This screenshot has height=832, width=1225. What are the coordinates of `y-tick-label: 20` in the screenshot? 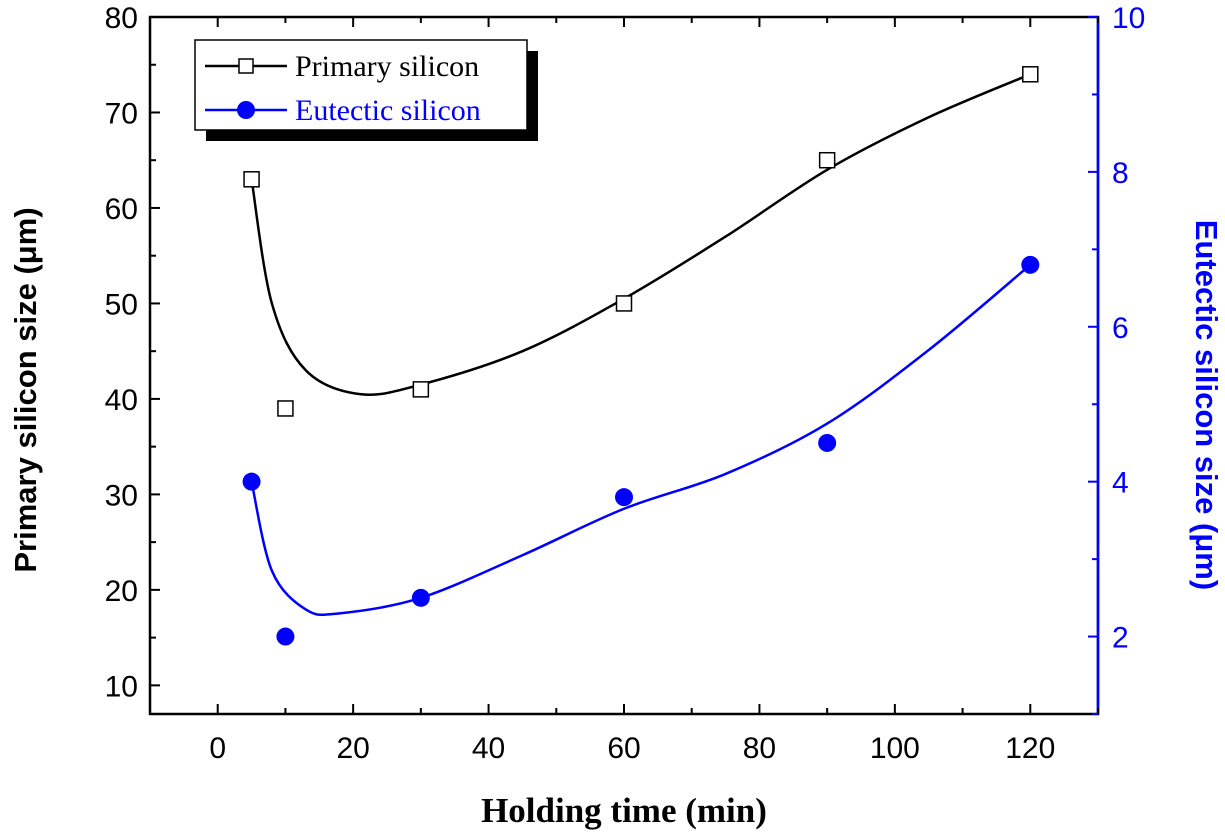 It's located at (121, 591).